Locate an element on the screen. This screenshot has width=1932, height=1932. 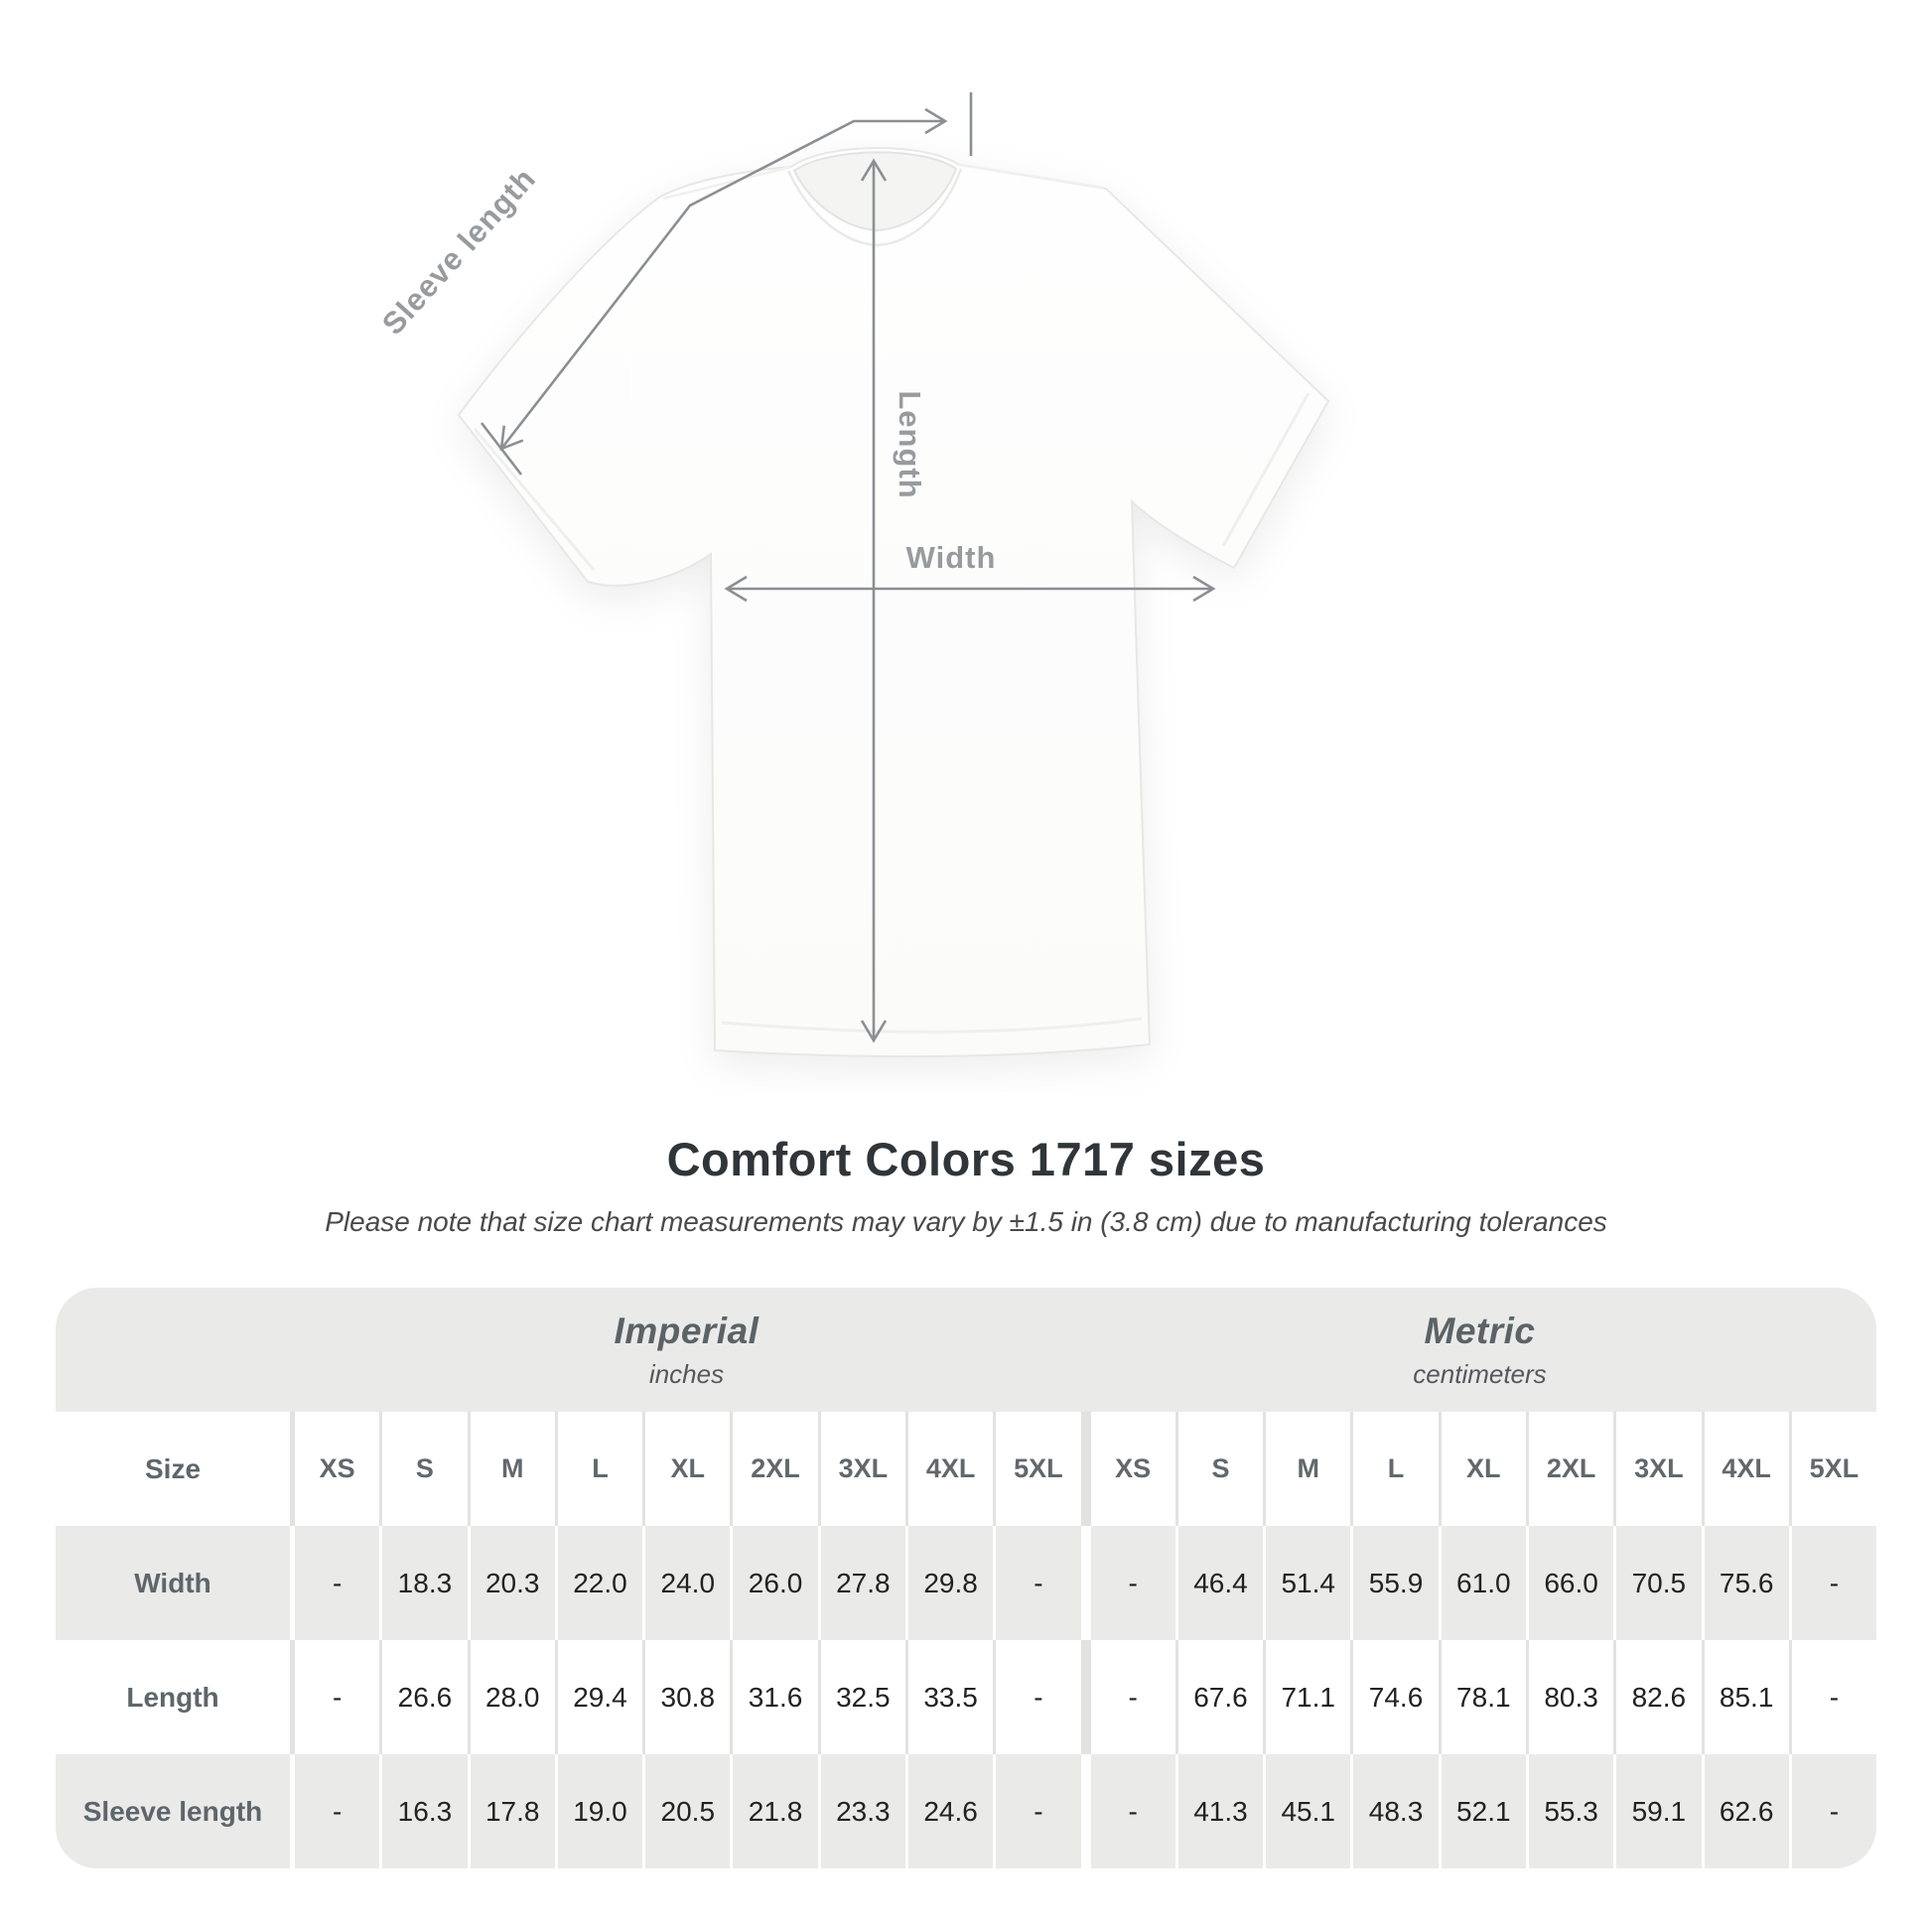
value-cell: 61.0 is located at coordinates (1482, 1583).